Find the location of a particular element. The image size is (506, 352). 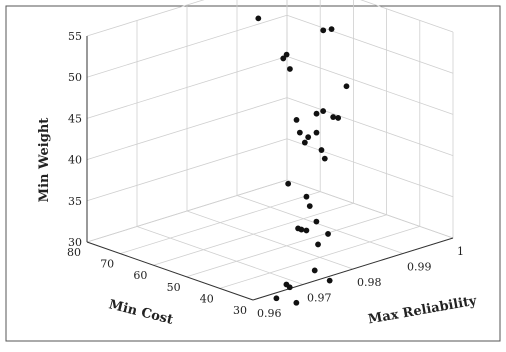

x-axis-line is located at coordinates (170, 271).